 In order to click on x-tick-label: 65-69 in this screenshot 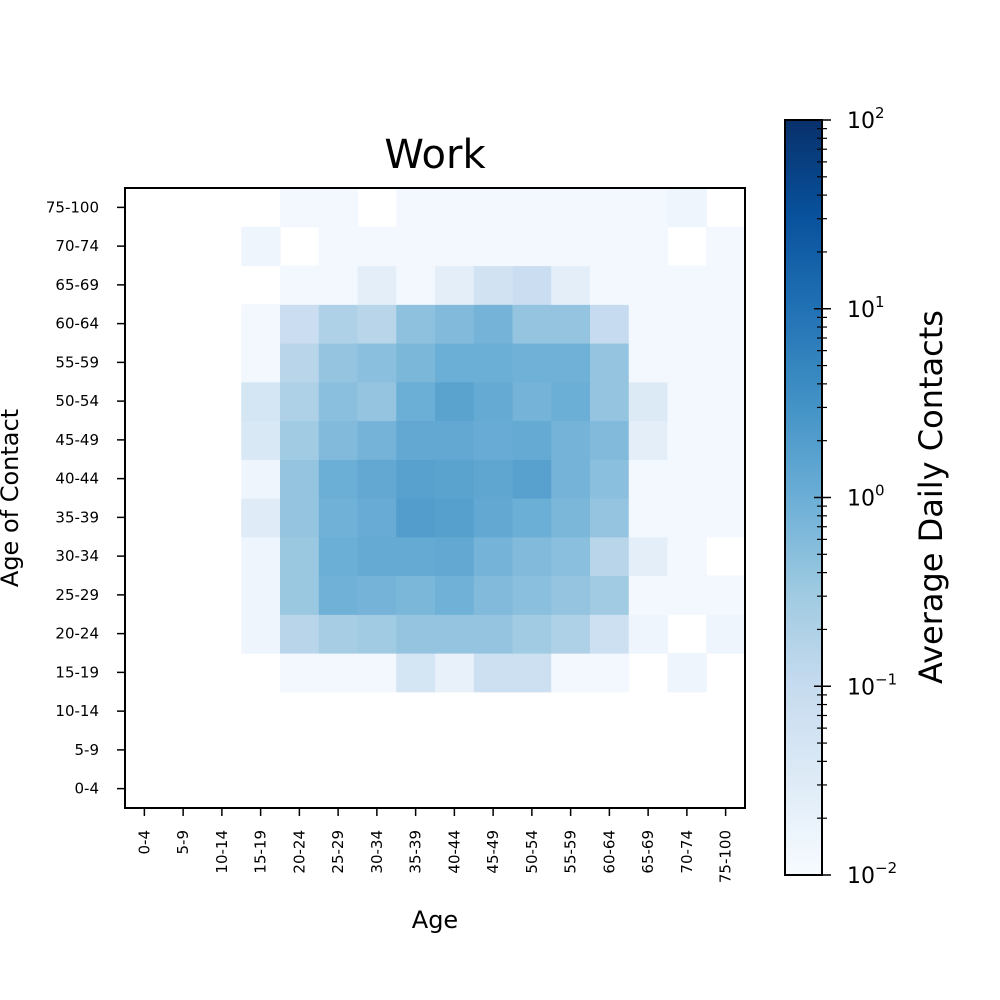, I will do `click(648, 852)`.